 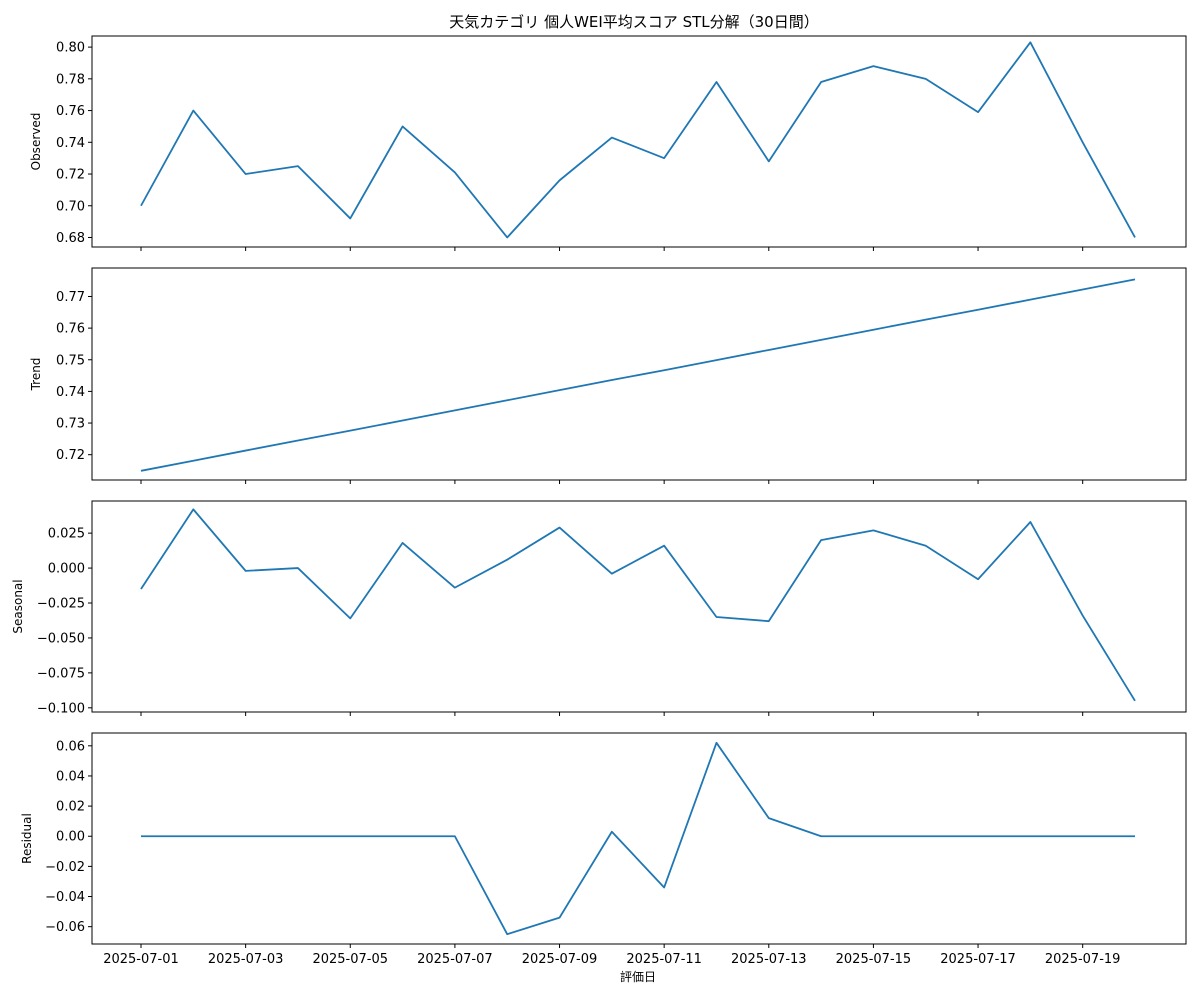 What do you see at coordinates (66, 534) in the screenshot?
I see `y-tick-label: 0.025` at bounding box center [66, 534].